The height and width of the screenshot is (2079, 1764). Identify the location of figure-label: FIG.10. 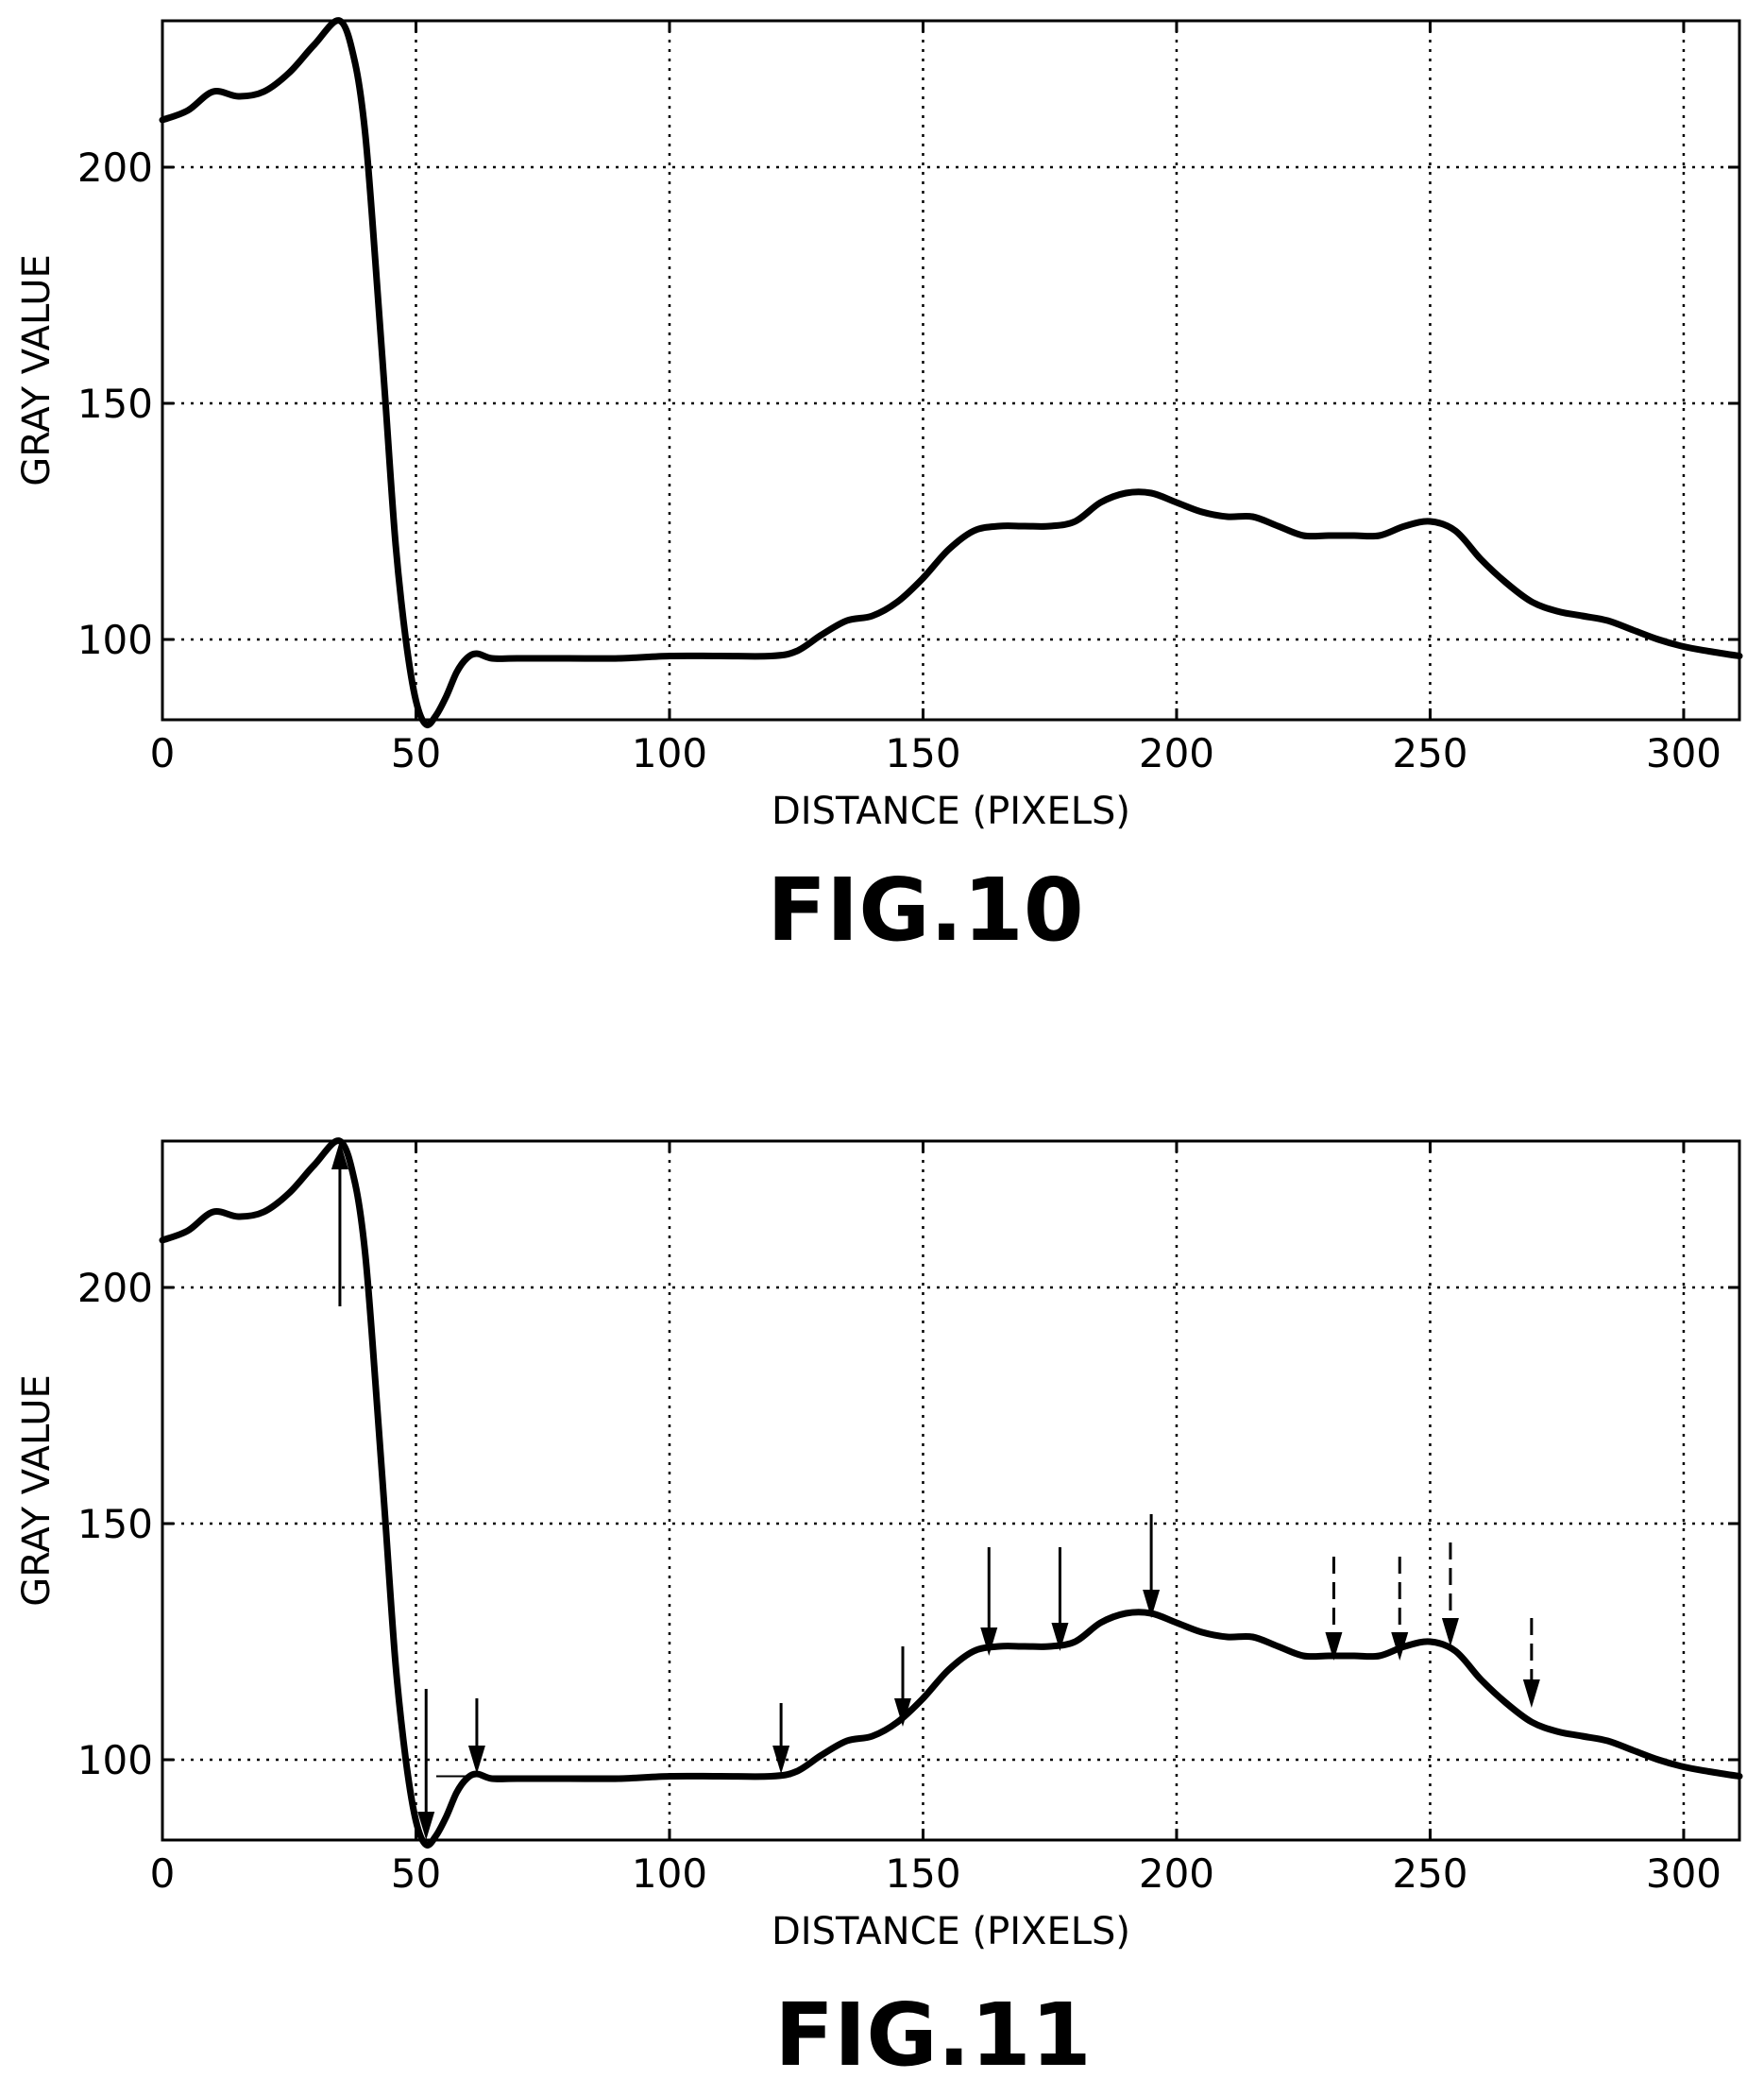
(925, 911).